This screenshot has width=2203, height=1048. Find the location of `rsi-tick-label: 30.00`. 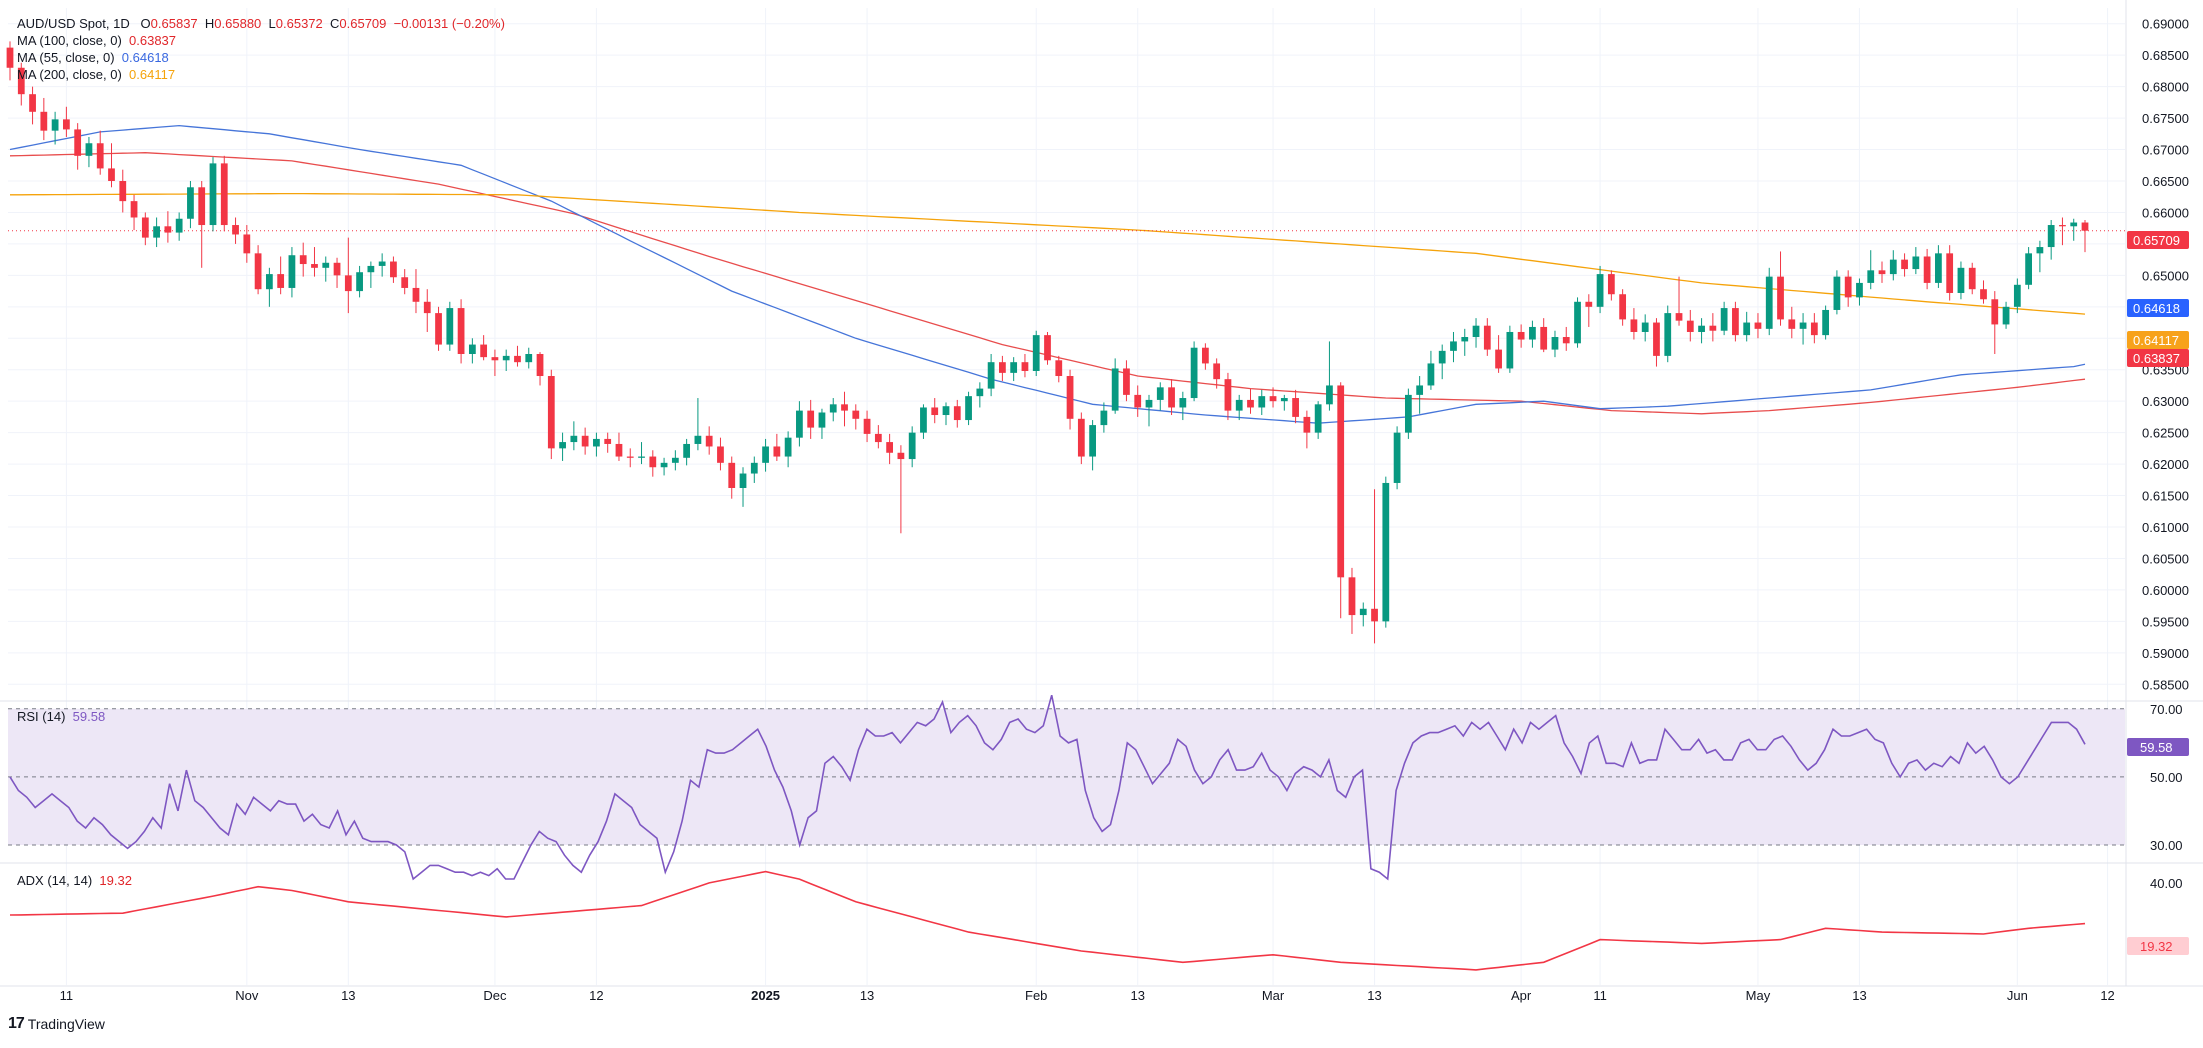

rsi-tick-label: 30.00 is located at coordinates (2166, 845).